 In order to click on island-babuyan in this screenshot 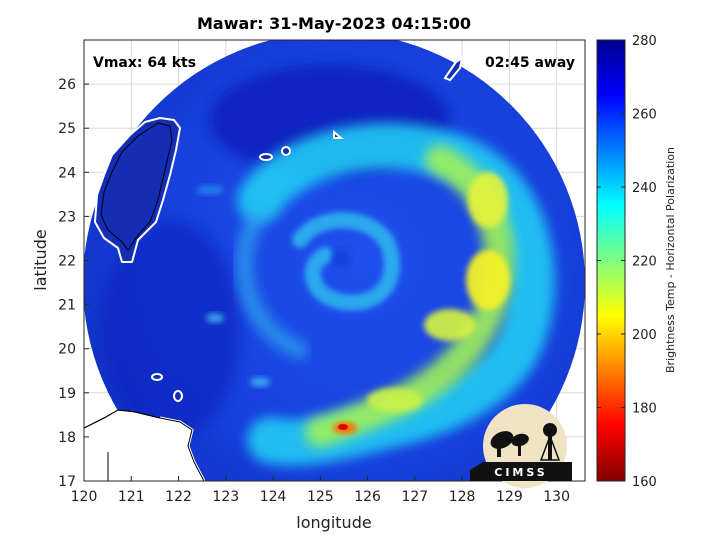, I will do `click(157, 377)`.